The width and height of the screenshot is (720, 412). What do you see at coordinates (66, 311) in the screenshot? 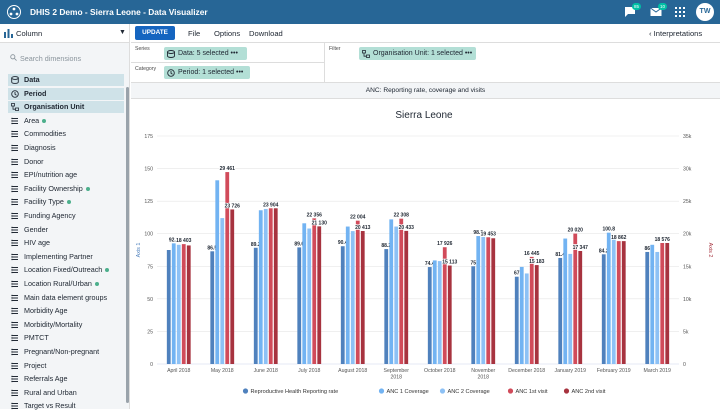
I see `dimension-item: Morbidity Age` at bounding box center [66, 311].